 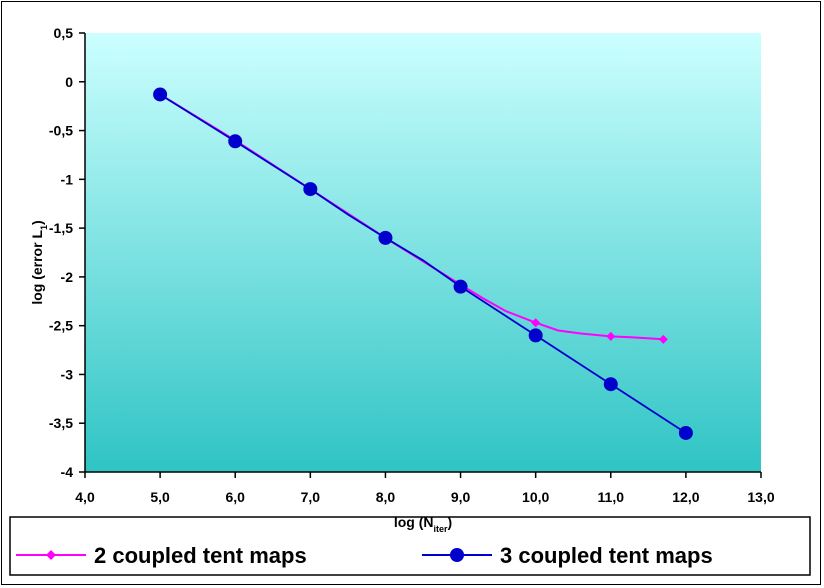 I want to click on legend-box, so click(x=410, y=546).